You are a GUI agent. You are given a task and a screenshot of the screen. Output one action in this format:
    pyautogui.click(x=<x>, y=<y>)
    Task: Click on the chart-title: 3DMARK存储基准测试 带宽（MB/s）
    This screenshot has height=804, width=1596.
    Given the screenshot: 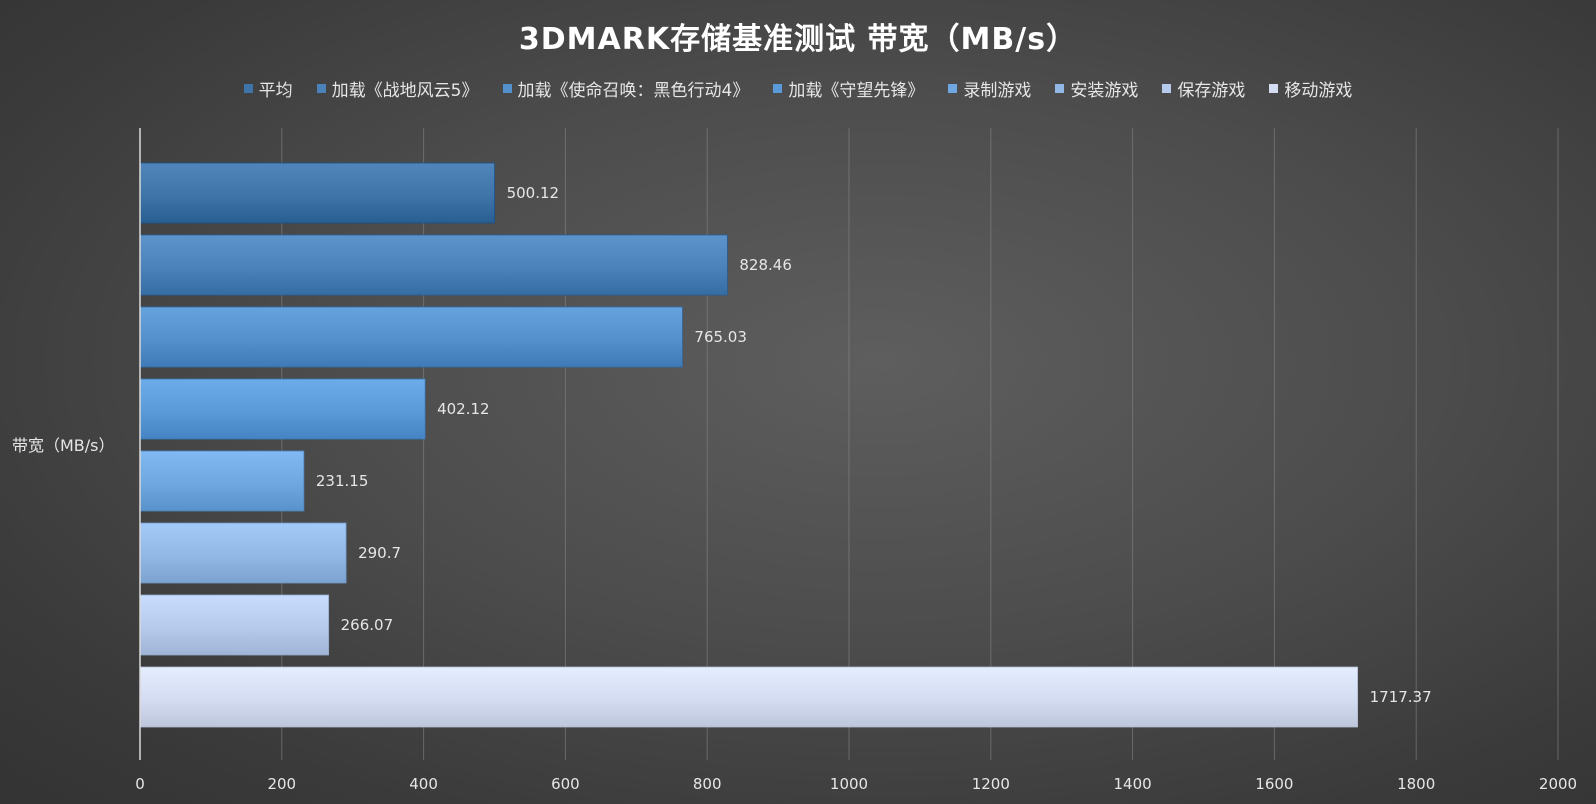 What is the action you would take?
    pyautogui.click(x=798, y=39)
    